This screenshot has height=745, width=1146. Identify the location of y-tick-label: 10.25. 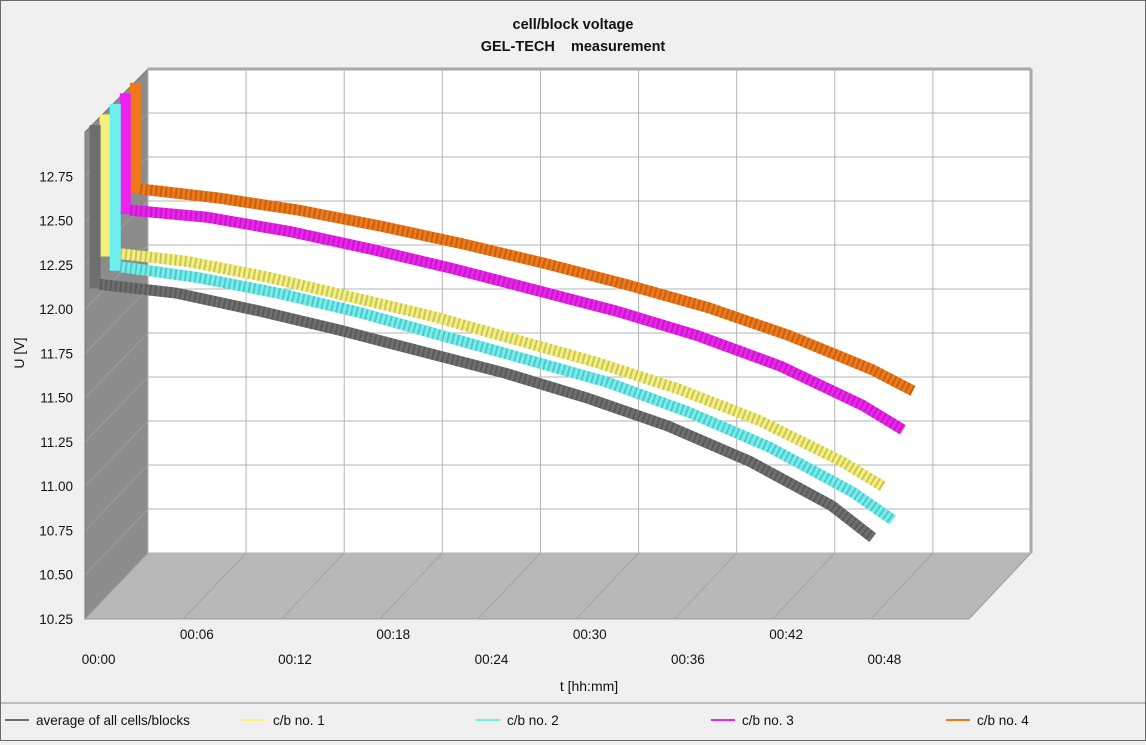
(56, 619).